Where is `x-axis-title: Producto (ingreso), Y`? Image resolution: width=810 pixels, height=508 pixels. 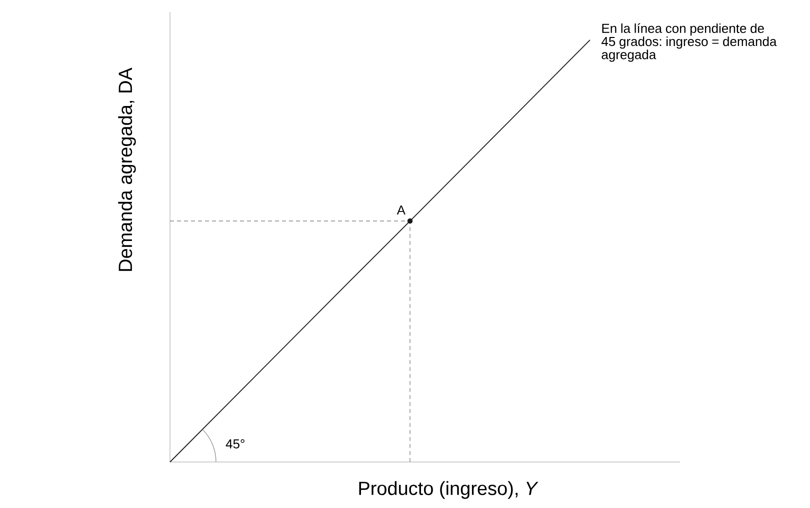
x-axis-title: Producto (ingreso), Y is located at coordinates (448, 490).